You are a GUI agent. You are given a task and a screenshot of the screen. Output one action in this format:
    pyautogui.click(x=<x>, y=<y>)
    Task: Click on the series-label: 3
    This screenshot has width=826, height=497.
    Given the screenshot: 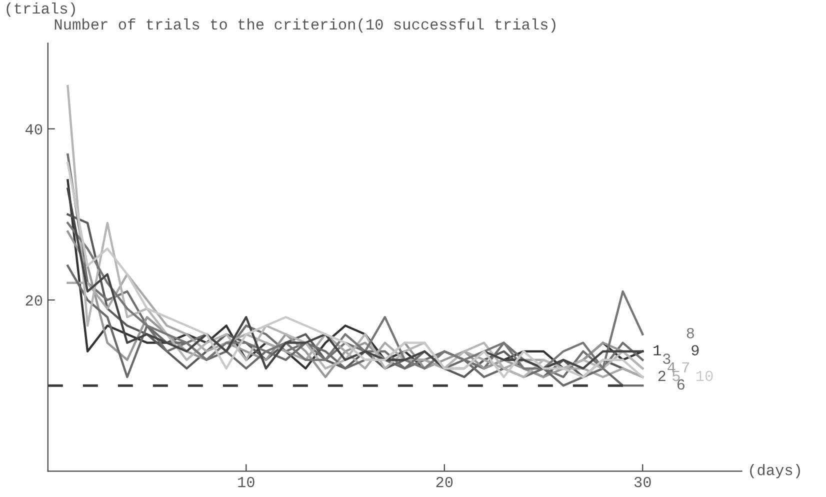 What is the action you would take?
    pyautogui.click(x=666, y=359)
    